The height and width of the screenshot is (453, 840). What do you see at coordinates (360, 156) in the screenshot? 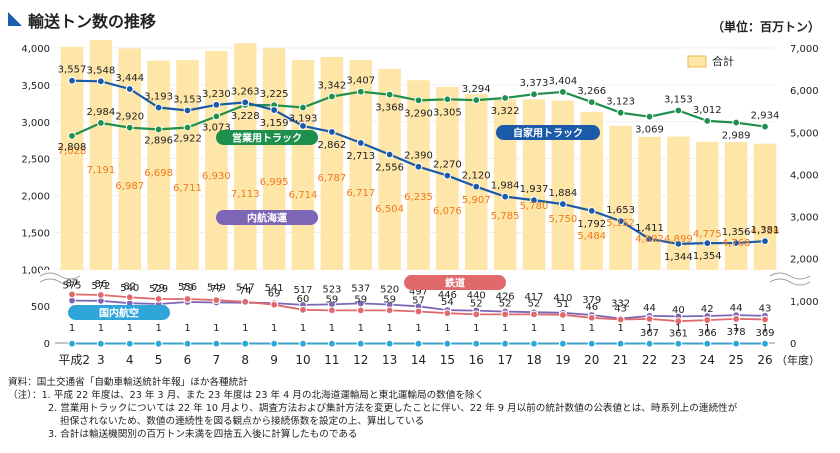
I see `private-truck-data-label: 2,713` at bounding box center [360, 156].